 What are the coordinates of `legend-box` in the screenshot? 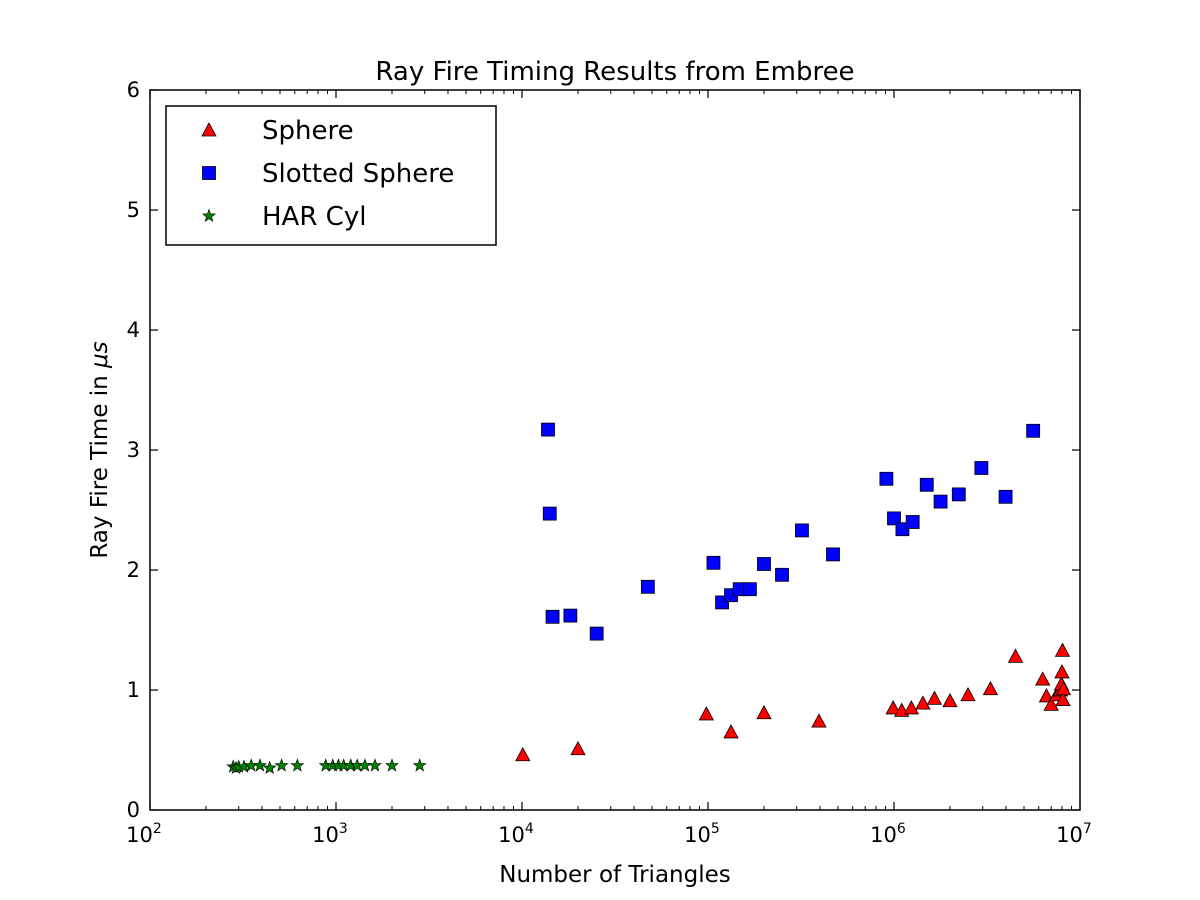 It's located at (331, 175).